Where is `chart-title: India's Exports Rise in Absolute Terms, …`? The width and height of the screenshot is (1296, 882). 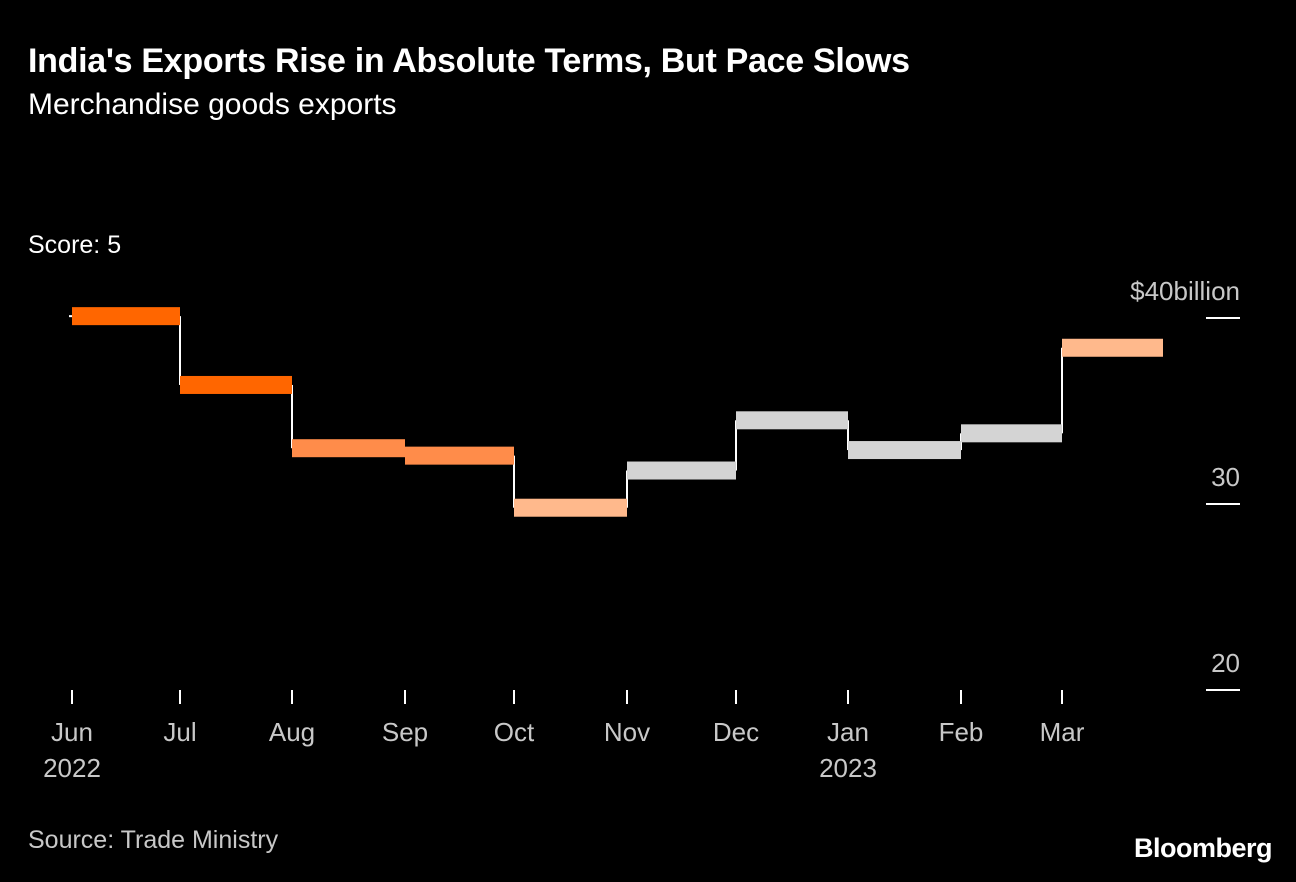
chart-title: India's Exports Rise in Absolute Terms, … is located at coordinates (469, 61).